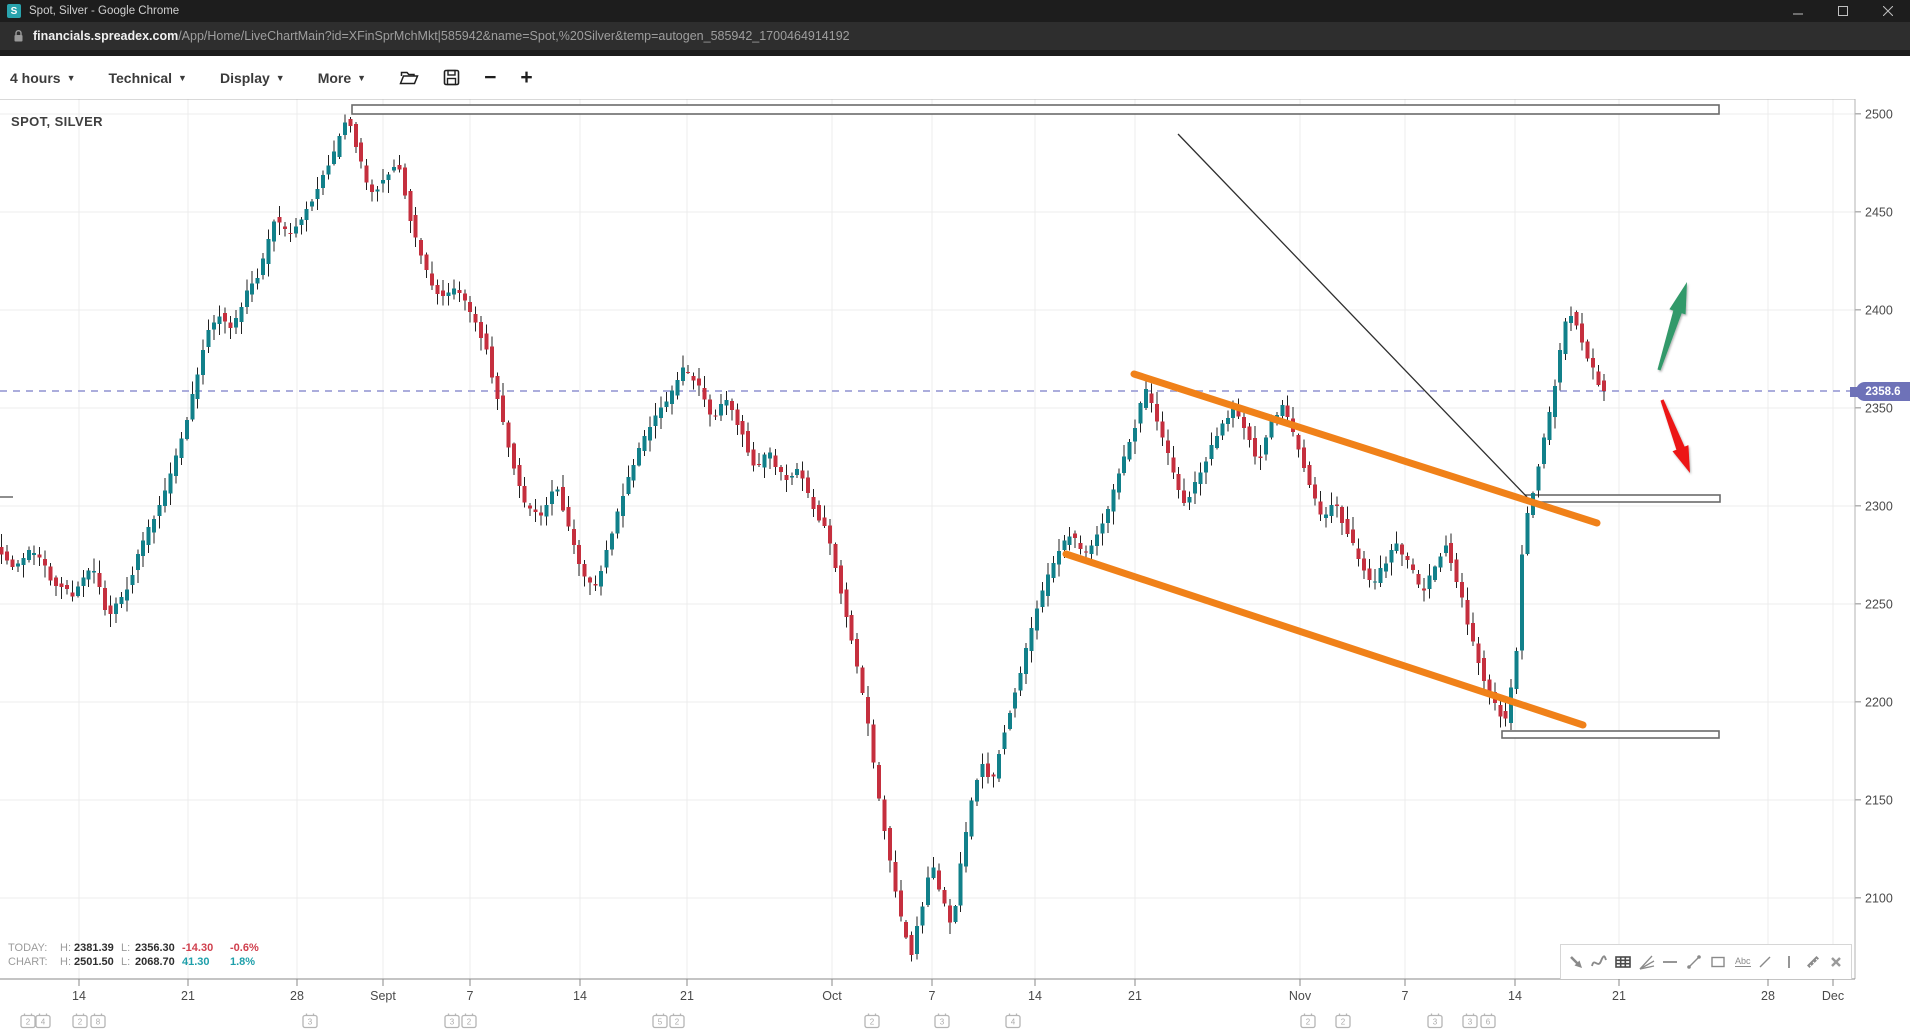 Image resolution: width=1910 pixels, height=1034 pixels. I want to click on x-axis-label: Nov, so click(1300, 996).